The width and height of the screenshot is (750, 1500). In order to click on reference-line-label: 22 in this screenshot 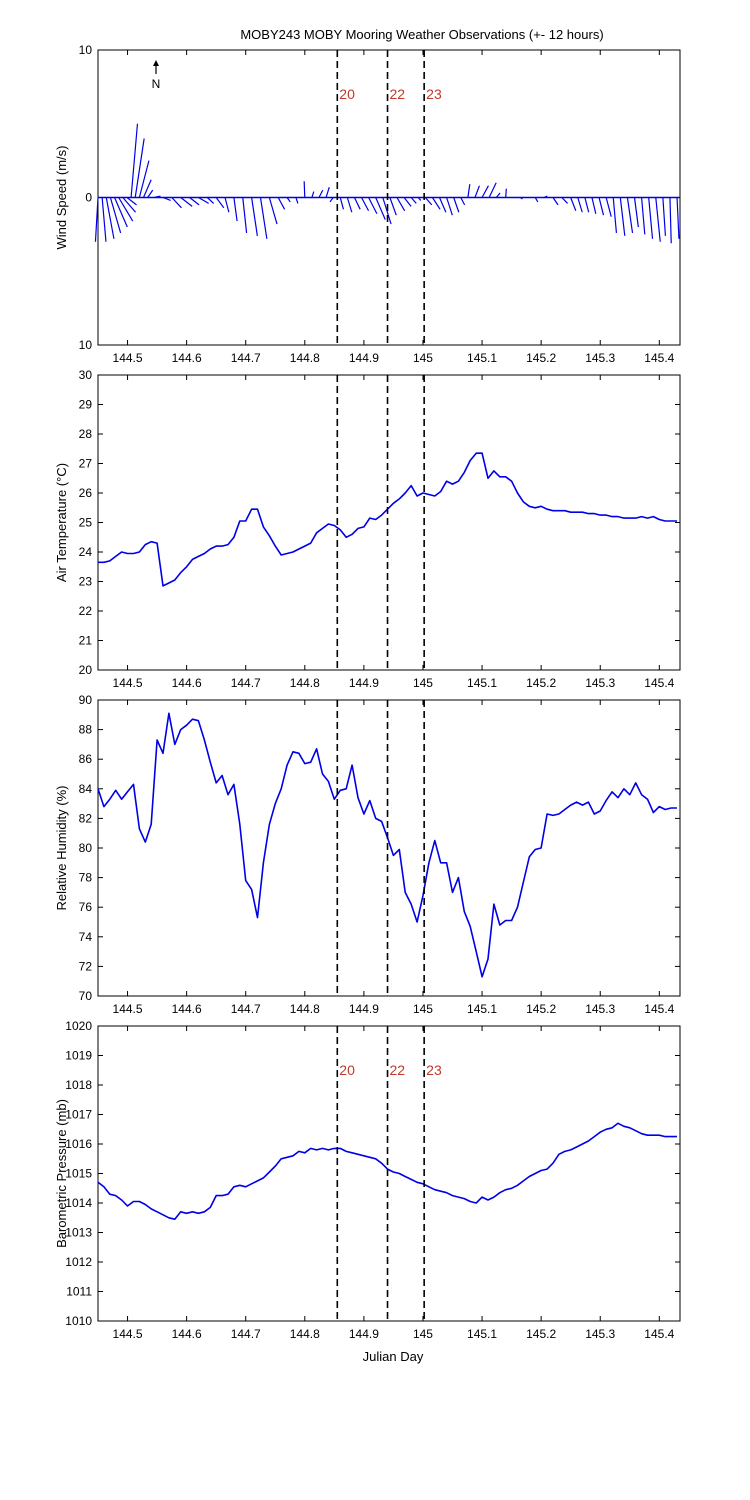, I will do `click(398, 94)`.